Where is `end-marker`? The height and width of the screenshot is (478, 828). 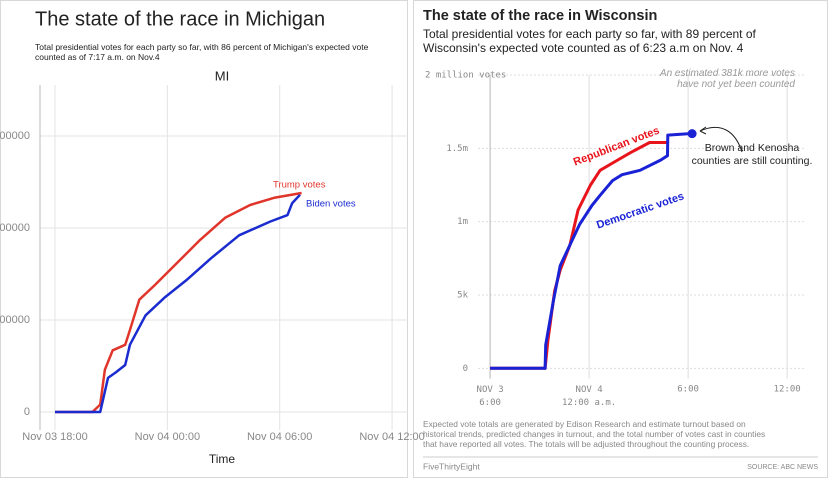
end-marker is located at coordinates (692, 134).